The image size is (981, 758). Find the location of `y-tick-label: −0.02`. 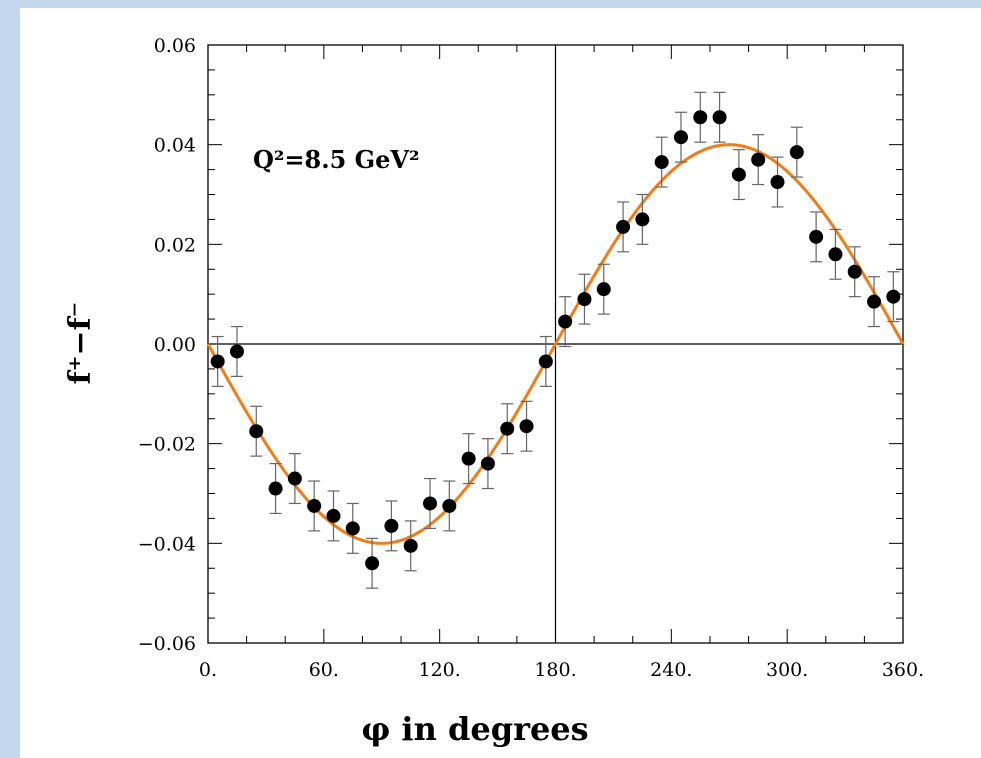

y-tick-label: −0.02 is located at coordinates (167, 445).